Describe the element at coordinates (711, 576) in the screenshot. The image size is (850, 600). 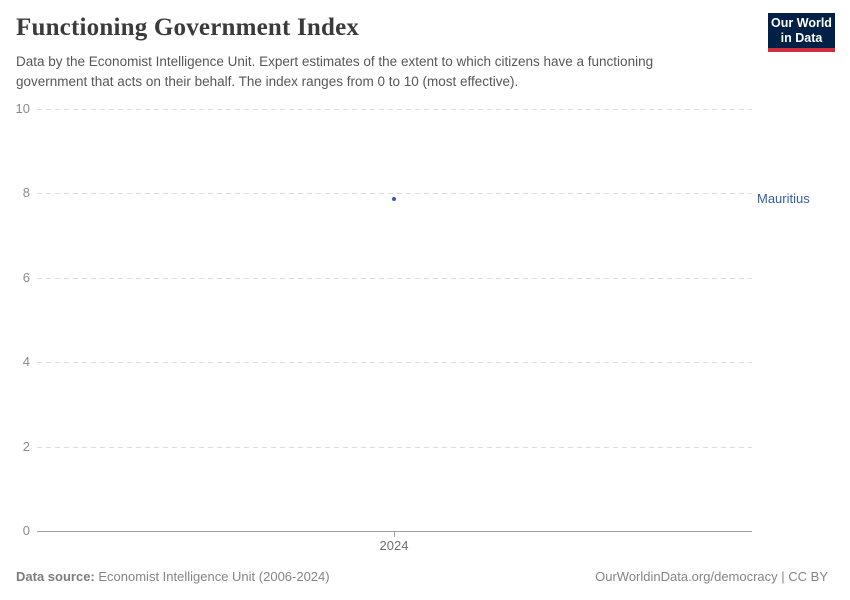
I see `credit-link: OurWorldinData.org/democracy | CC BY` at that location.